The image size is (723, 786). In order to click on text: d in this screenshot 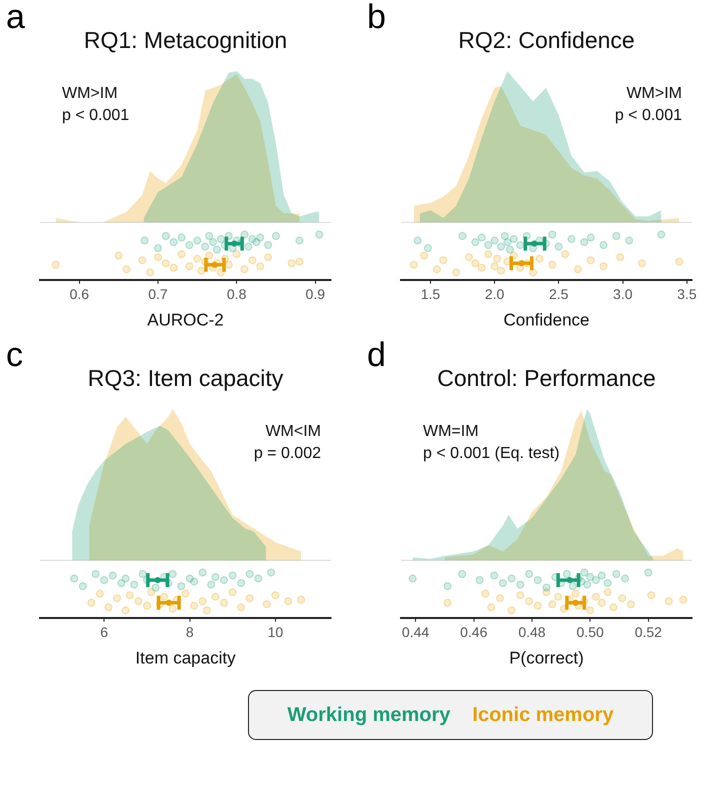, I will do `click(376, 355)`.